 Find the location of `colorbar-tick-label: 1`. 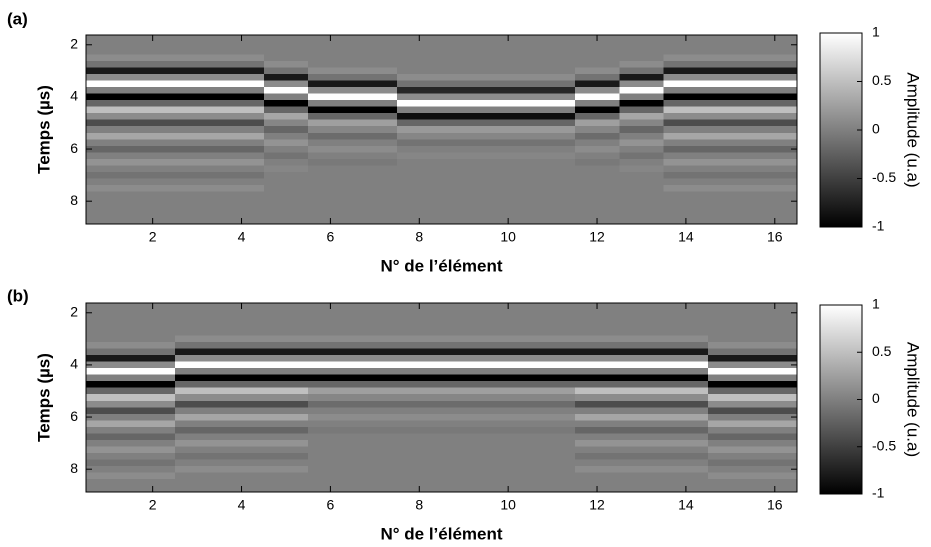

colorbar-tick-label: 1 is located at coordinates (876, 304).